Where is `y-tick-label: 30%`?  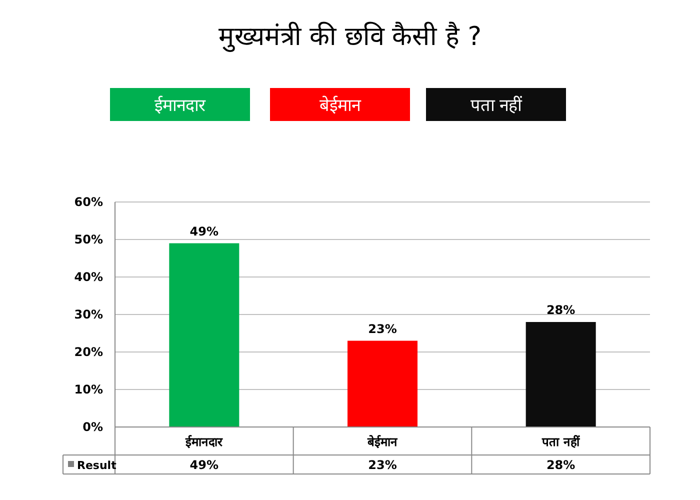 y-tick-label: 30% is located at coordinates (88, 315).